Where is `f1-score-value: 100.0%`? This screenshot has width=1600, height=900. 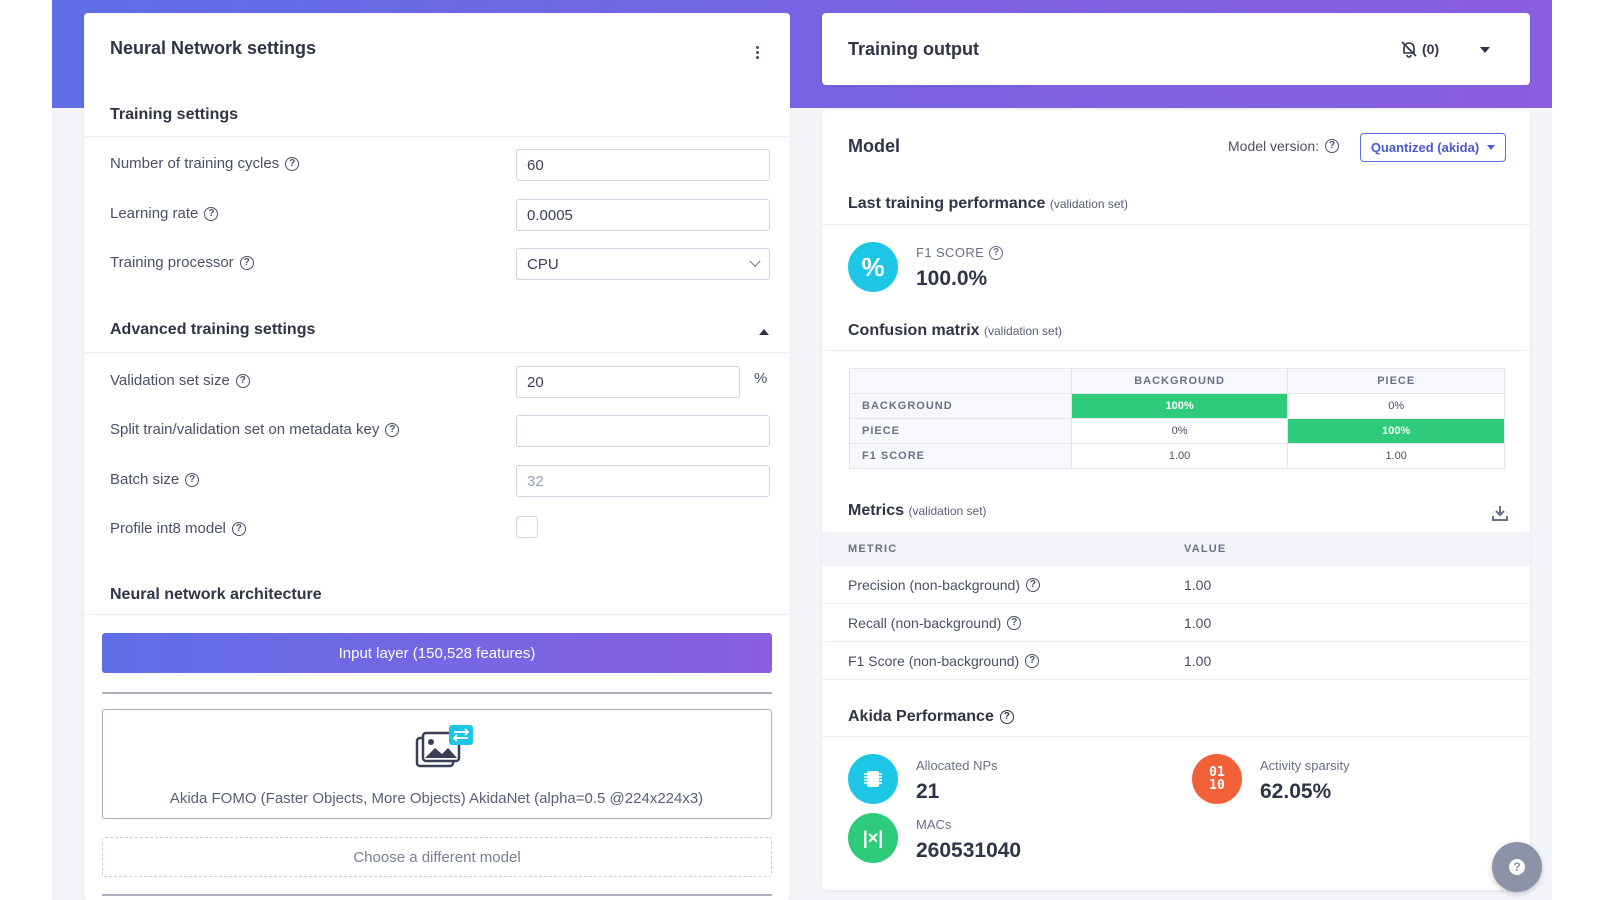 f1-score-value: 100.0% is located at coordinates (952, 278).